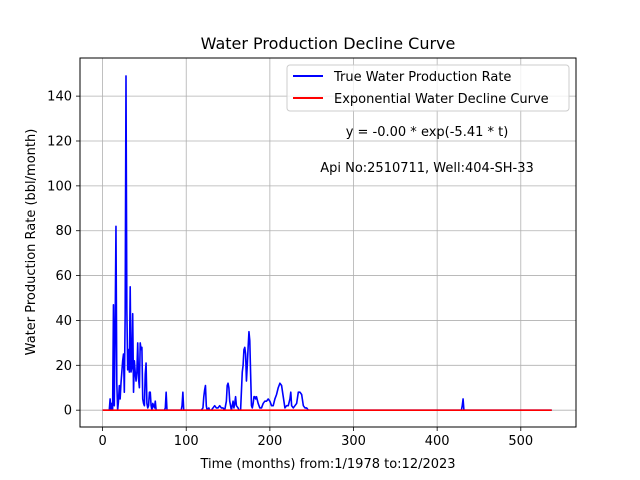 The height and width of the screenshot is (480, 640). What do you see at coordinates (59, 97) in the screenshot?
I see `y-tick-label: 140` at bounding box center [59, 97].